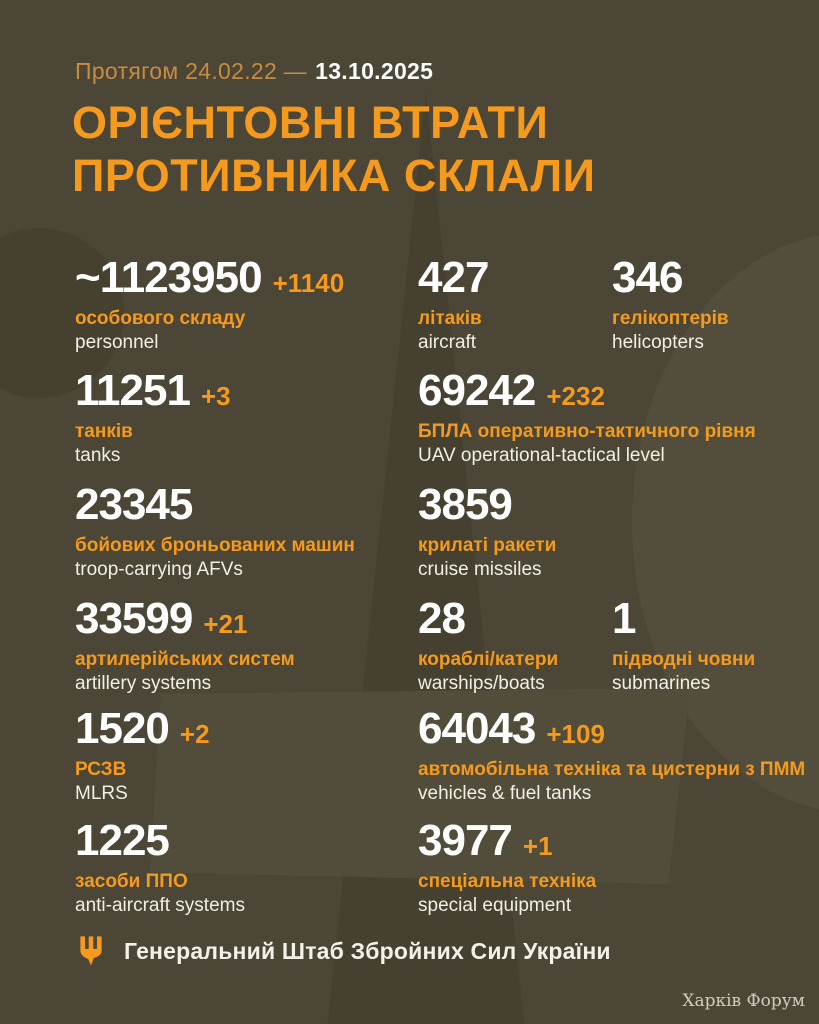  I want to click on stat-value: 23345, so click(134, 504).